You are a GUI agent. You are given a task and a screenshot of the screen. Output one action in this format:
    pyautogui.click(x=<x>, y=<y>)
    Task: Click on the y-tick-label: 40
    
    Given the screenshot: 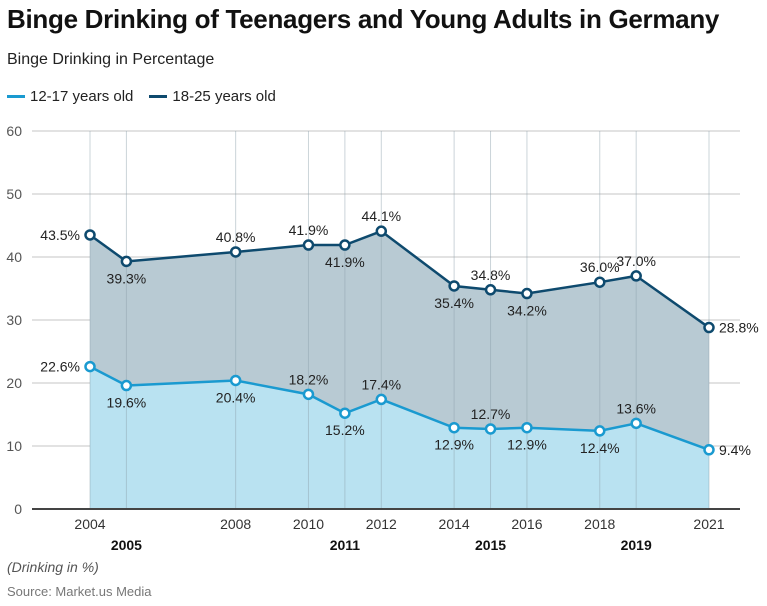 What is the action you would take?
    pyautogui.click(x=14, y=257)
    